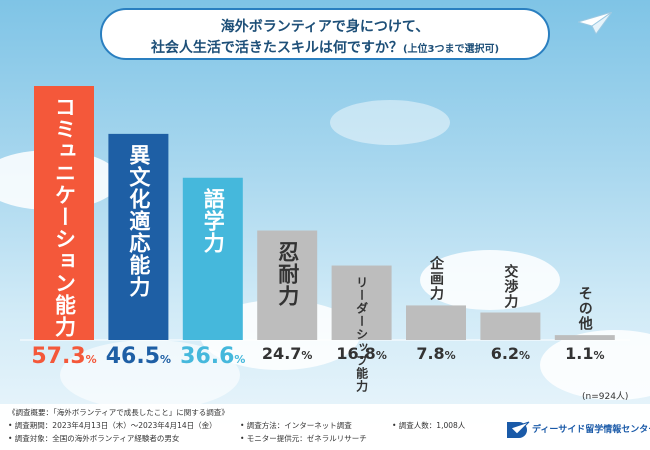 The height and width of the screenshot is (450, 650). What do you see at coordinates (138, 220) in the screenshot?
I see `bar-category-label: 異文化適応能力` at bounding box center [138, 220].